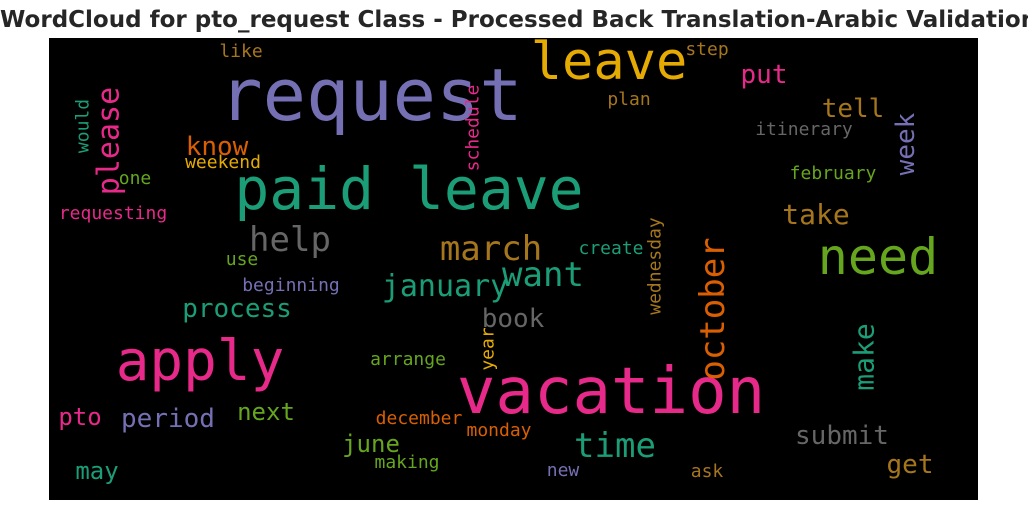 The height and width of the screenshot is (511, 1028). I want to click on word-time: time, so click(615, 446).